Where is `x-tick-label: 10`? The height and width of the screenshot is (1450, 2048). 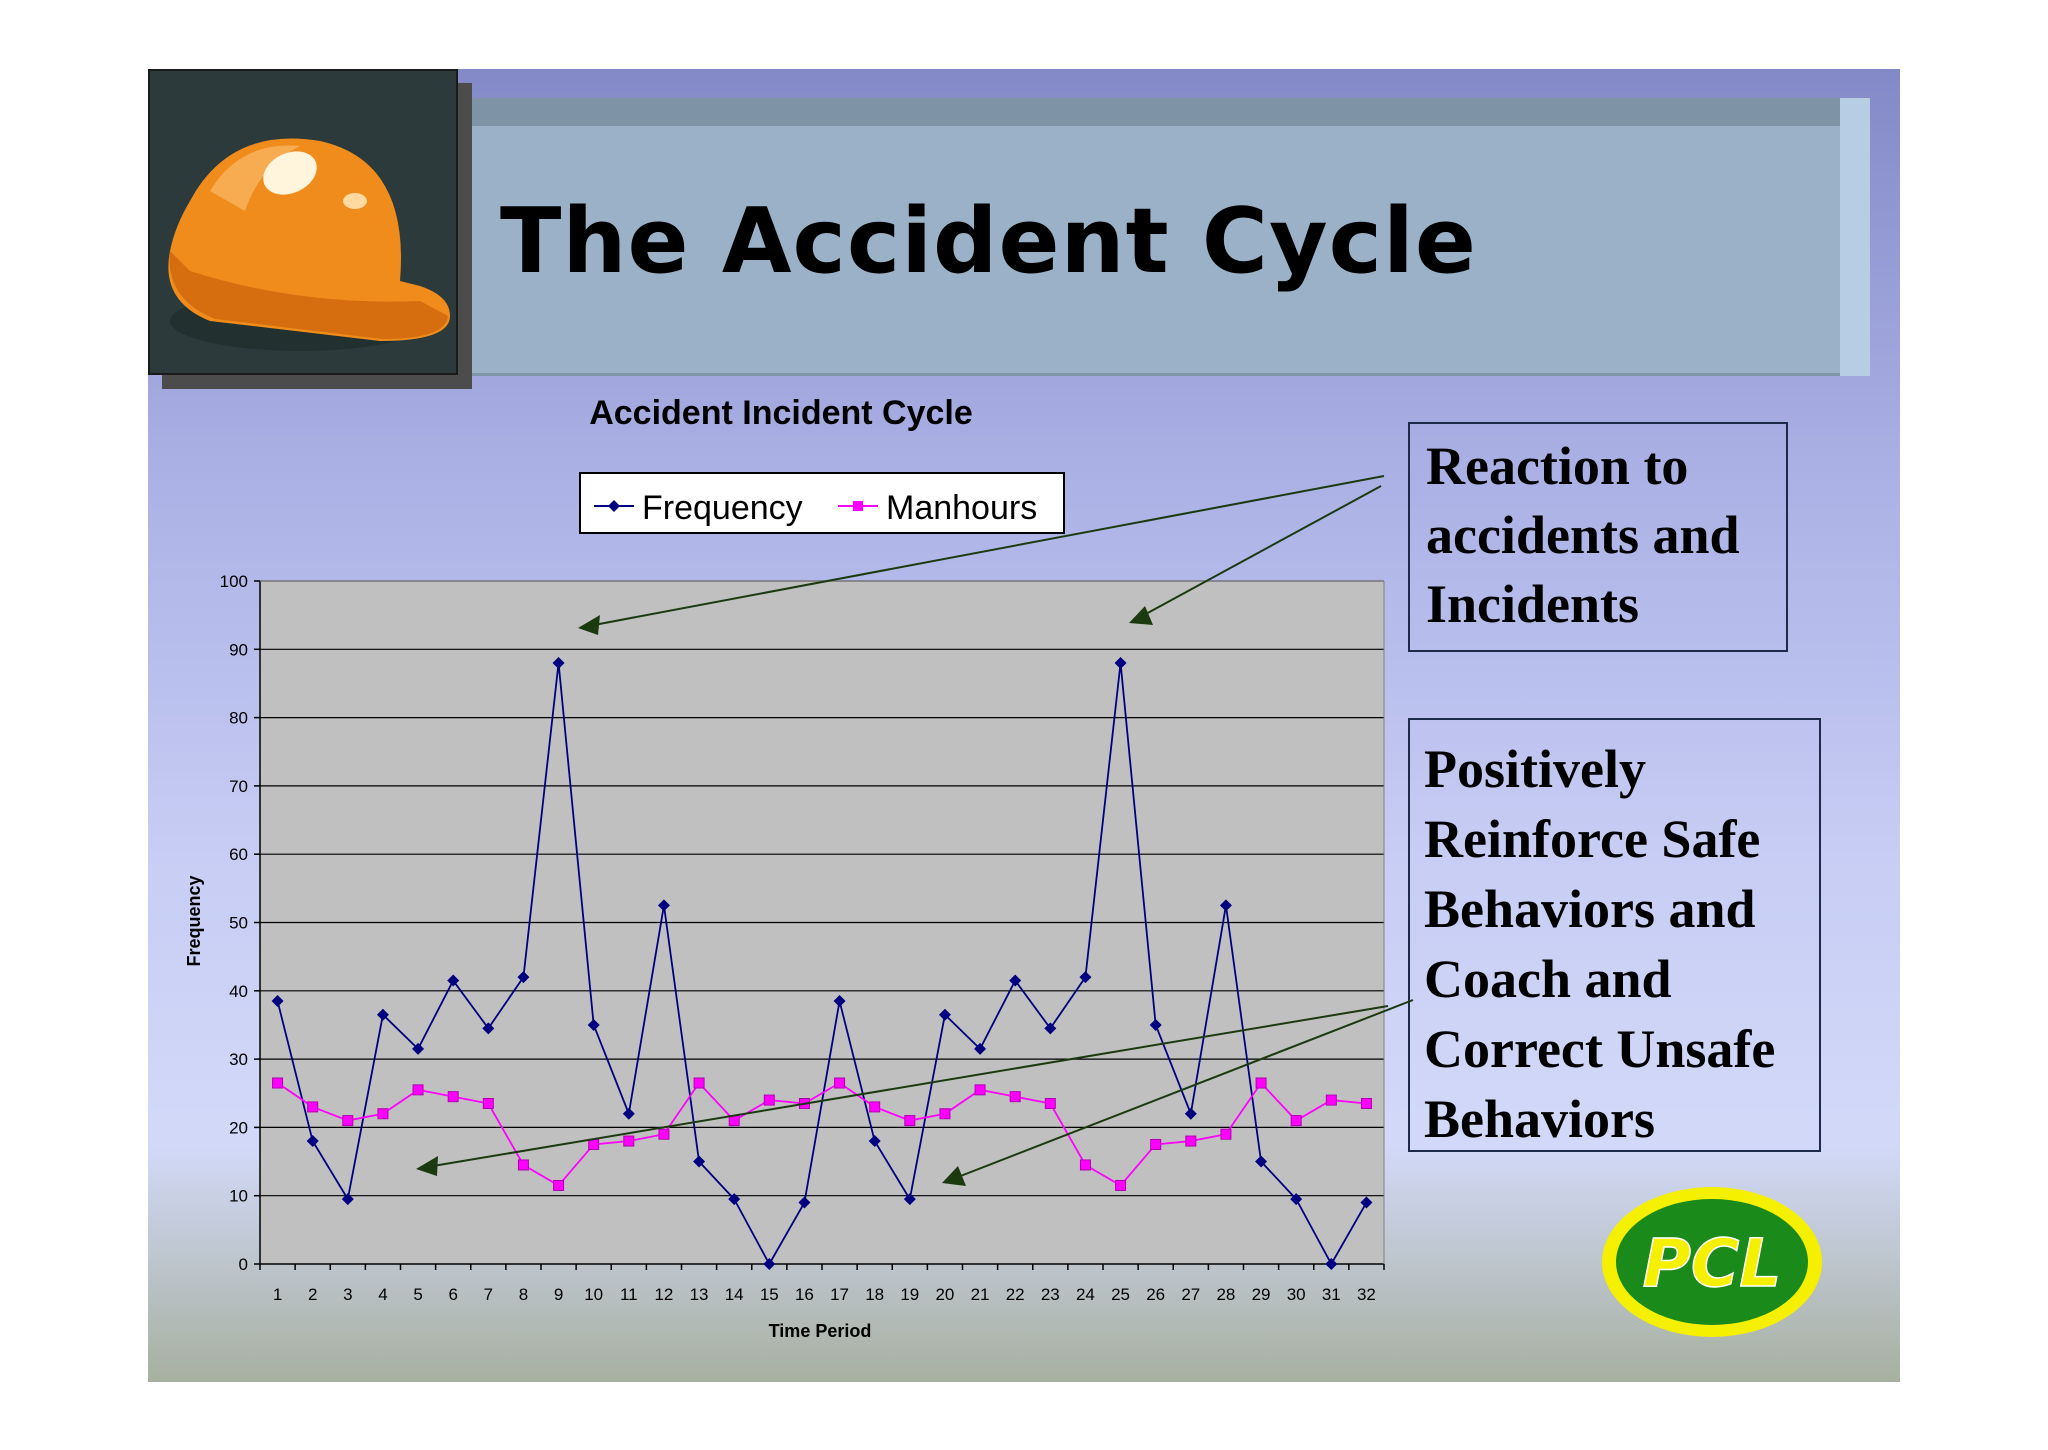
x-tick-label: 10 is located at coordinates (593, 1294).